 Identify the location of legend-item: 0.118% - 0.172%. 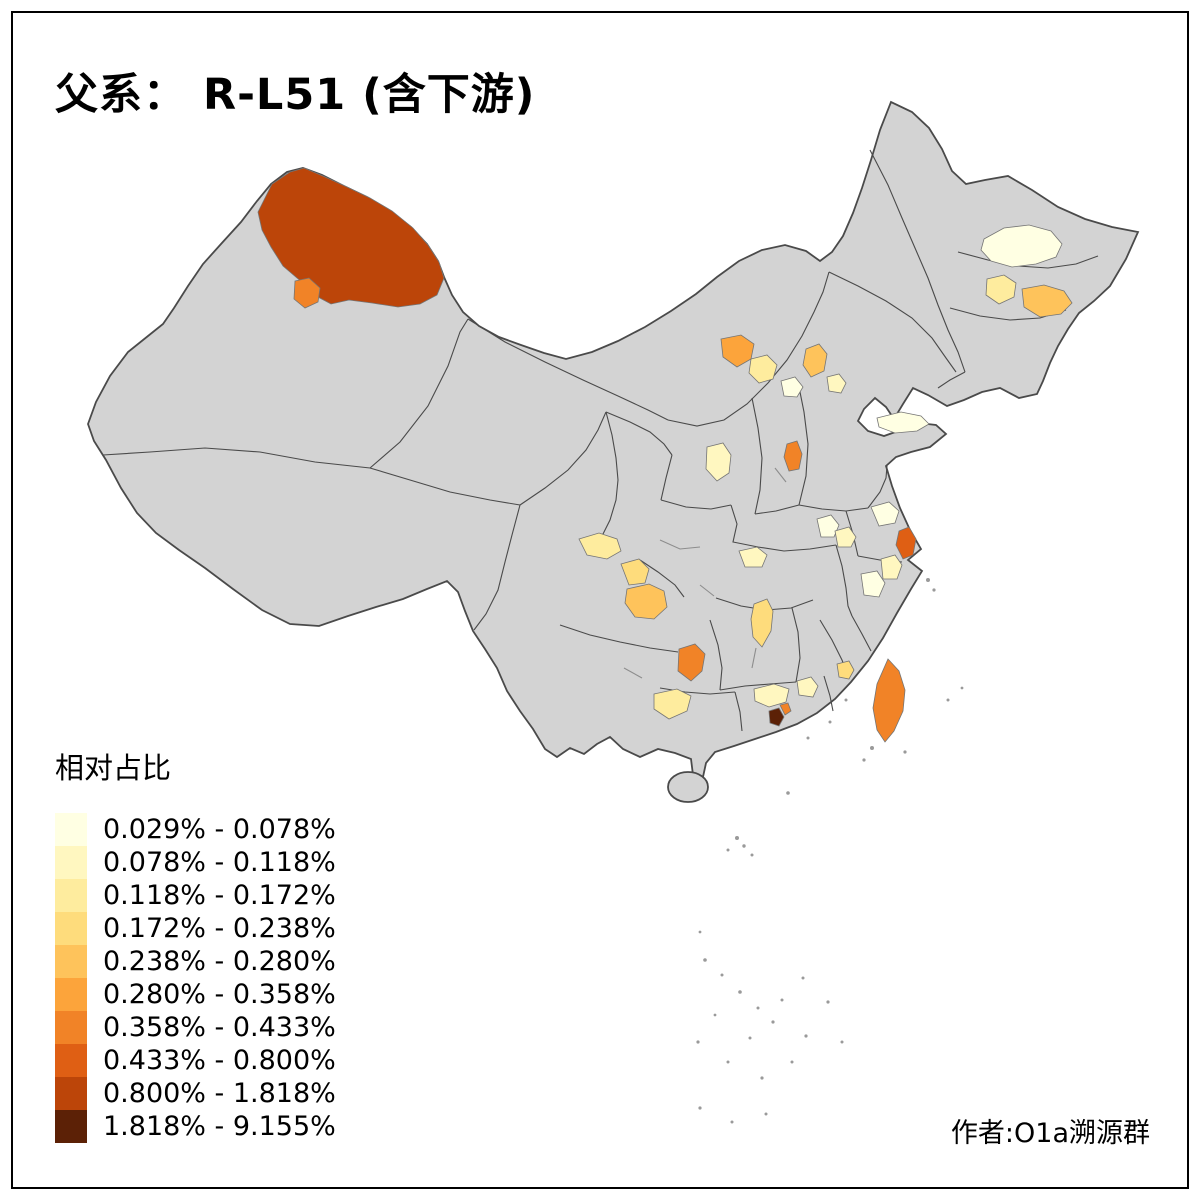
(195, 895).